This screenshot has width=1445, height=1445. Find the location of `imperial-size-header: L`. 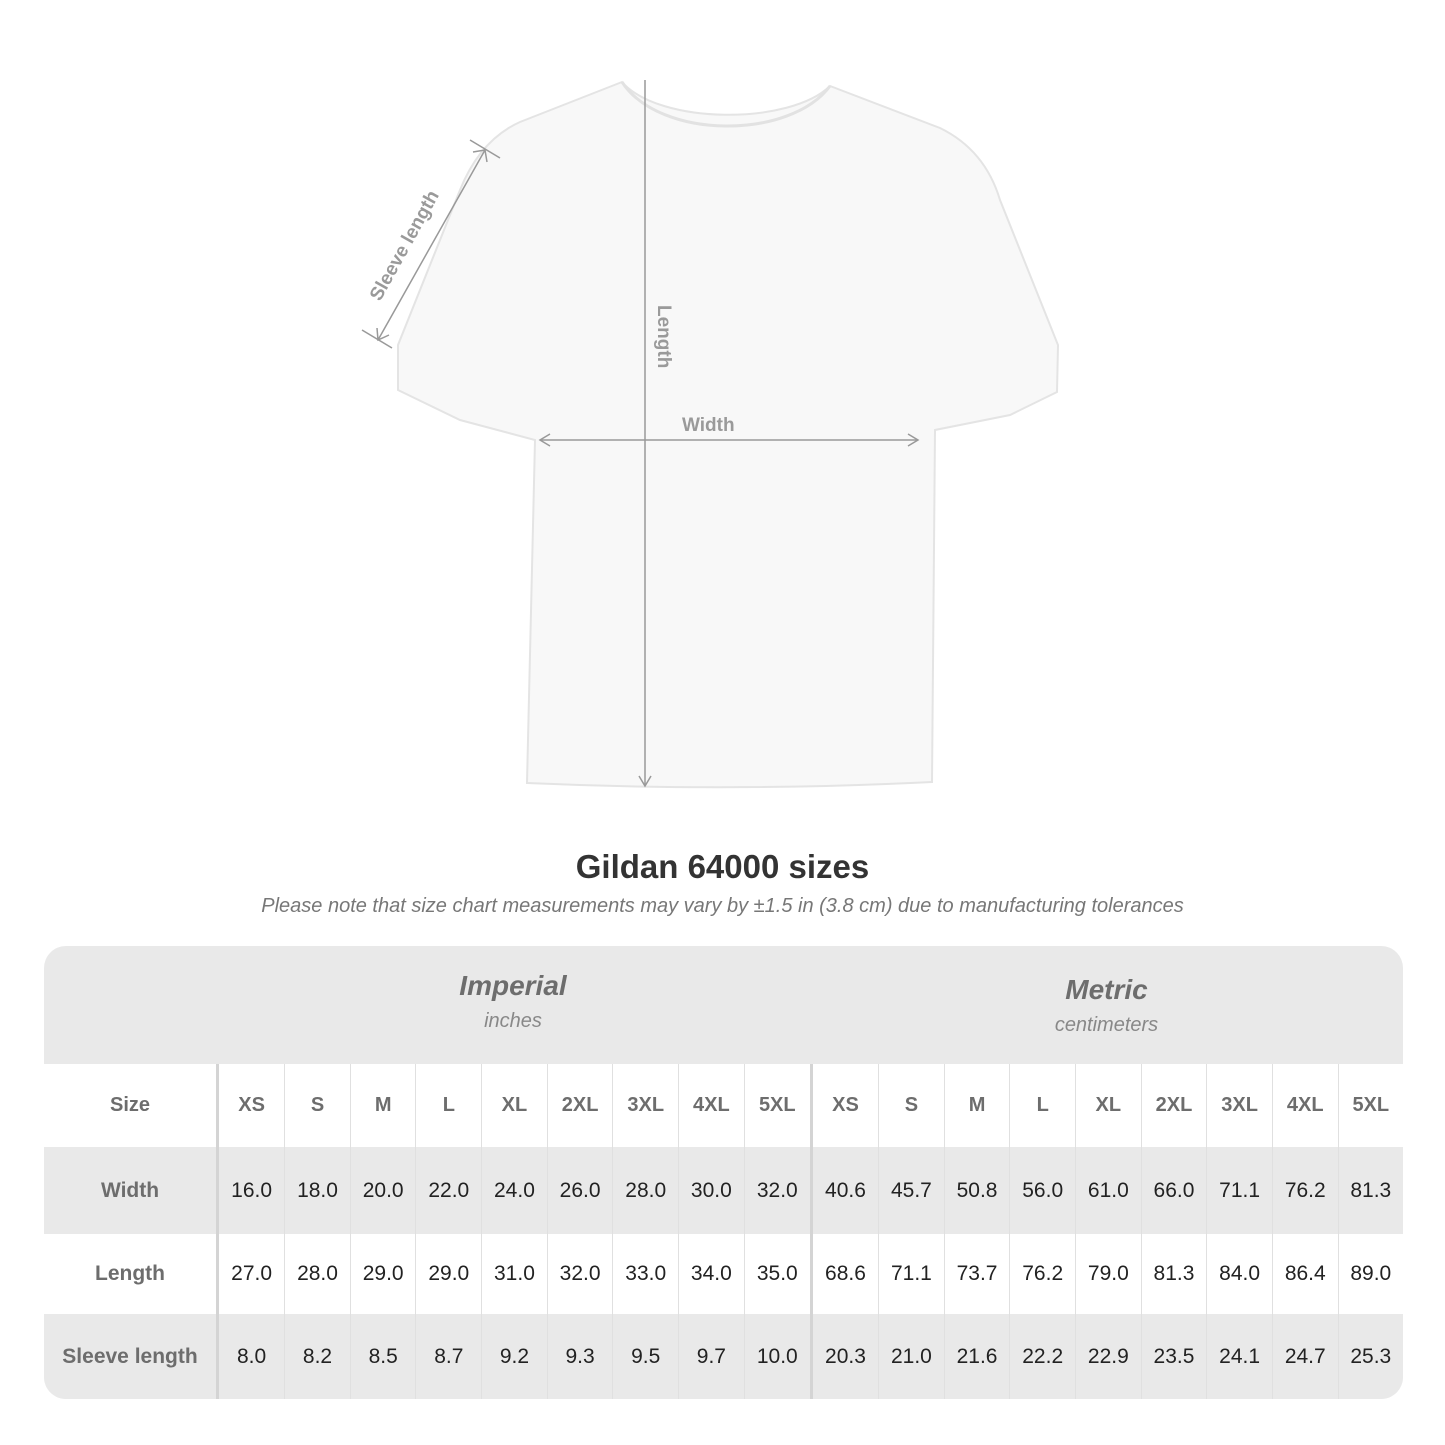

imperial-size-header: L is located at coordinates (448, 1105).